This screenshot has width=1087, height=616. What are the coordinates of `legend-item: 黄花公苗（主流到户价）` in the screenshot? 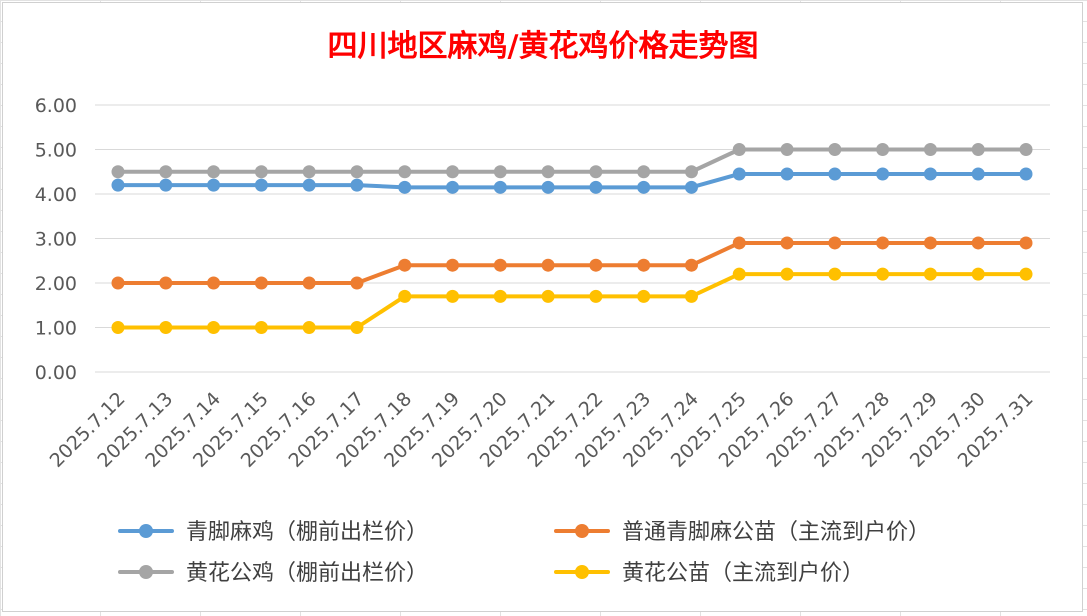 It's located at (709, 573).